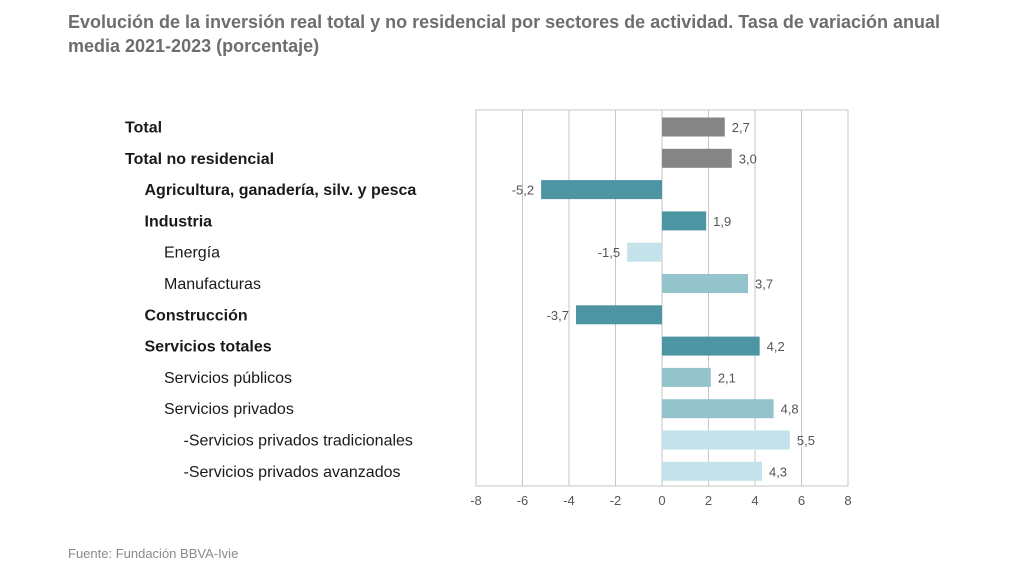 Image resolution: width=1024 pixels, height=576 pixels. What do you see at coordinates (196, 315) in the screenshot?
I see `category-label: Construcción` at bounding box center [196, 315].